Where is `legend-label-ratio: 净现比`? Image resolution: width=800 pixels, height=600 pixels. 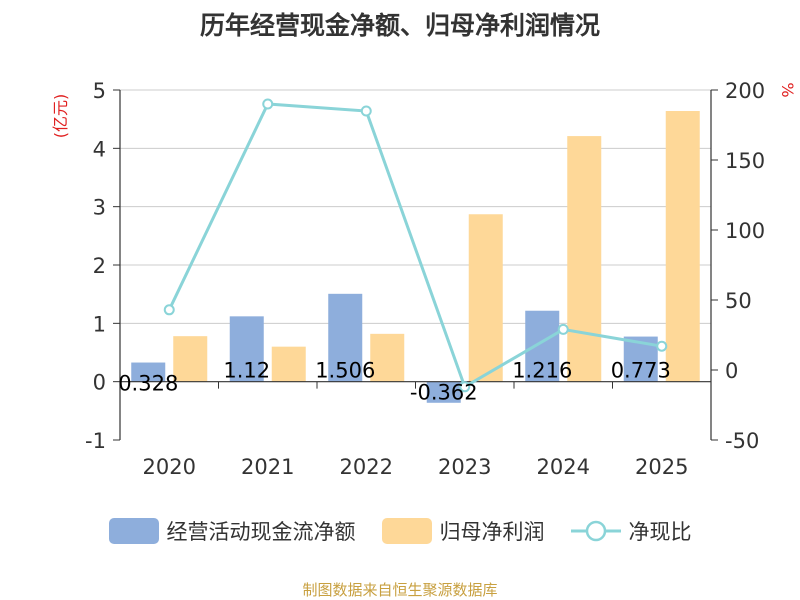
legend-label-ratio: 净现比 is located at coordinates (660, 532).